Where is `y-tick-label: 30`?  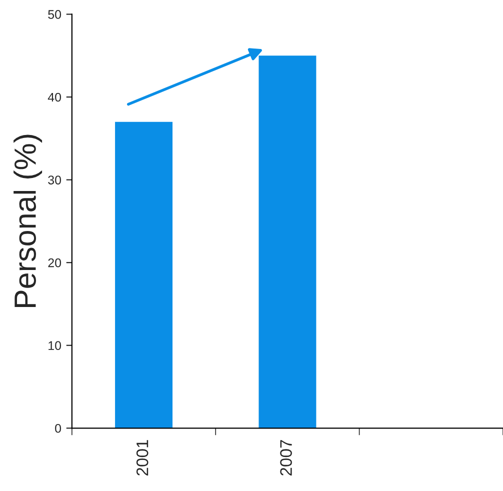 y-tick-label: 30 is located at coordinates (55, 180).